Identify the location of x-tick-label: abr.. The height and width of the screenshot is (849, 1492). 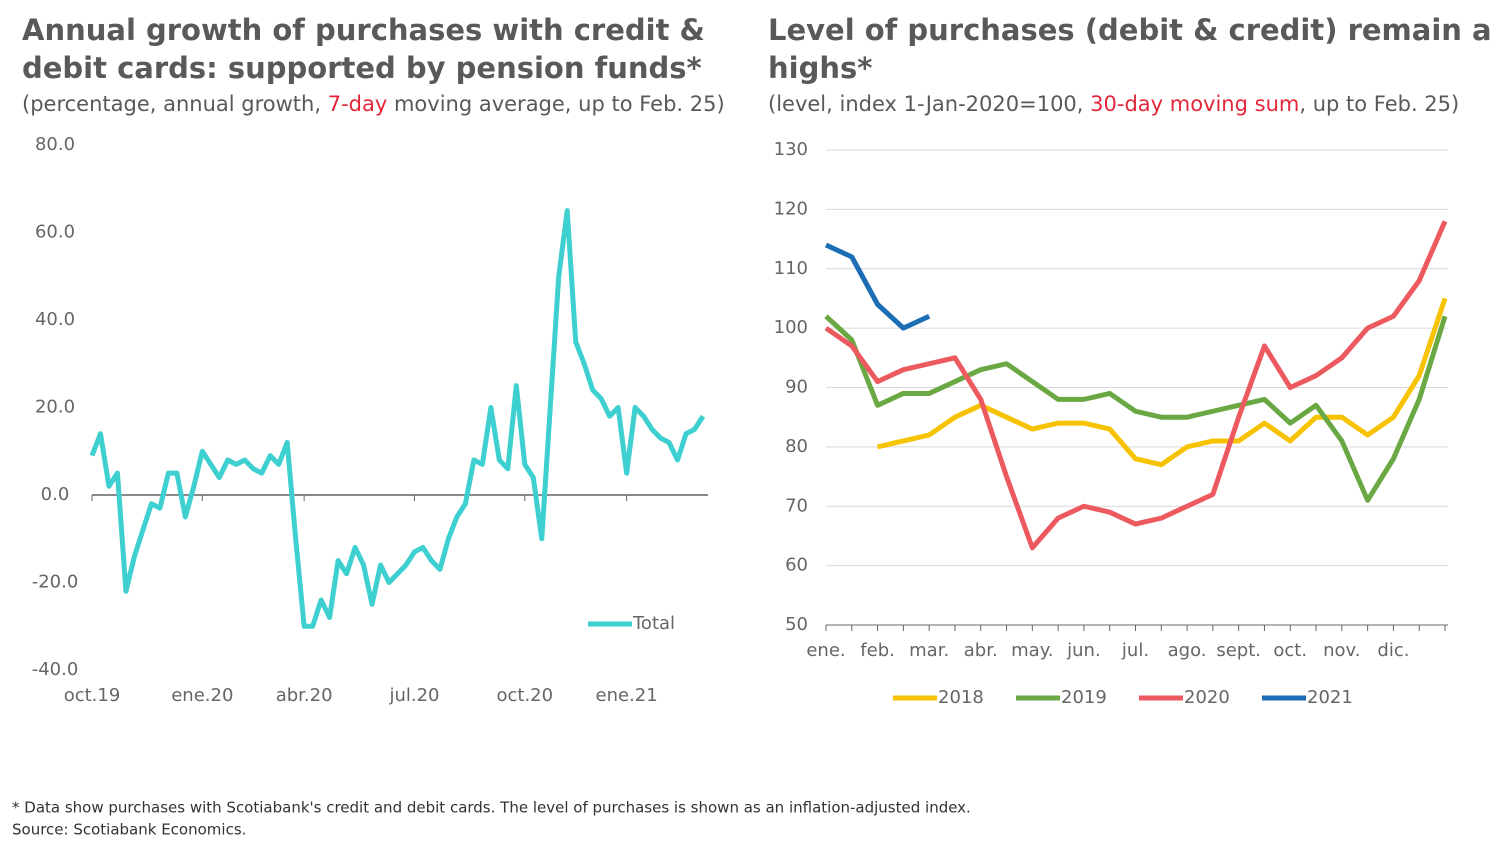
(981, 650).